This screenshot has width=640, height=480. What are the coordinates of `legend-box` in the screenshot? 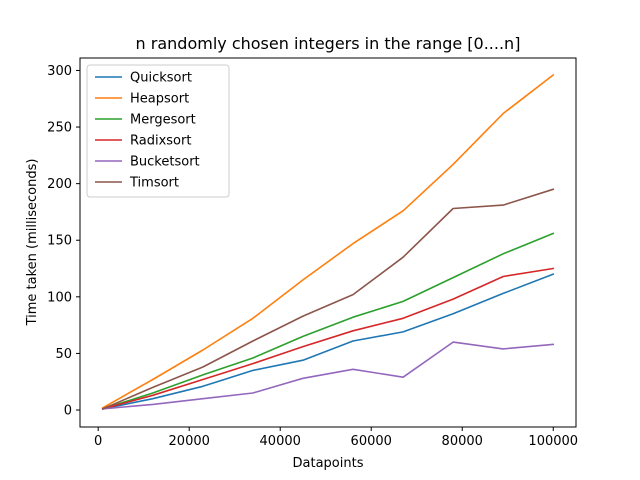 It's located at (158, 131).